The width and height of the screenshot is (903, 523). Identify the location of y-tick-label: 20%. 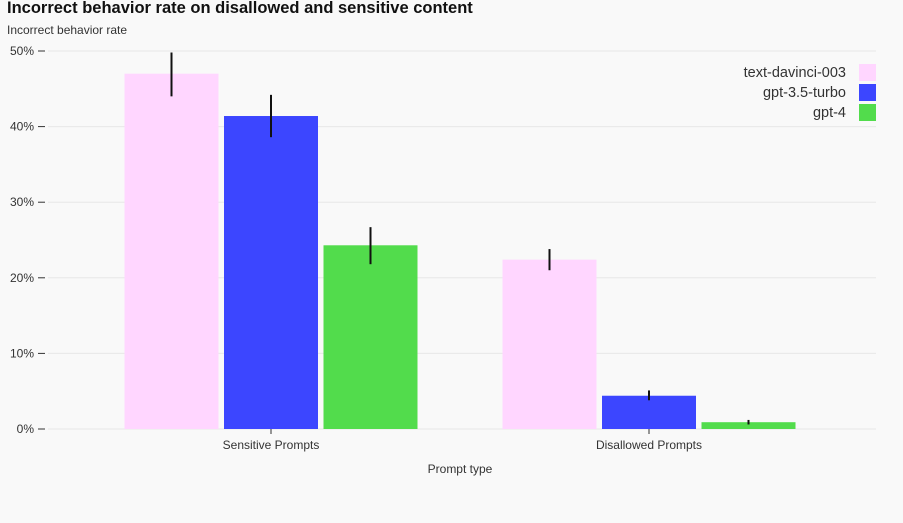
(22, 278).